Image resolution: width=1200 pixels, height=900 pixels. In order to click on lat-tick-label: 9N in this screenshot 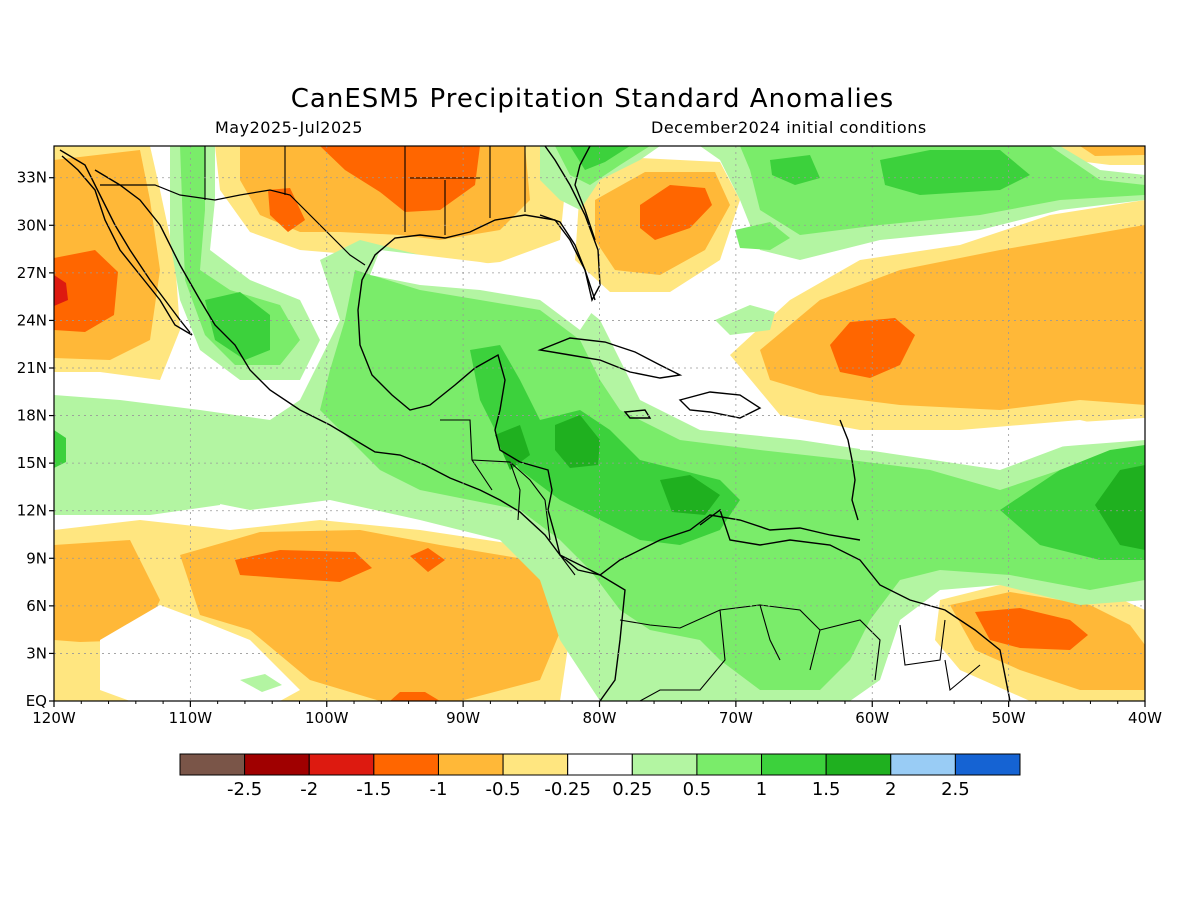, I will do `click(36, 558)`.